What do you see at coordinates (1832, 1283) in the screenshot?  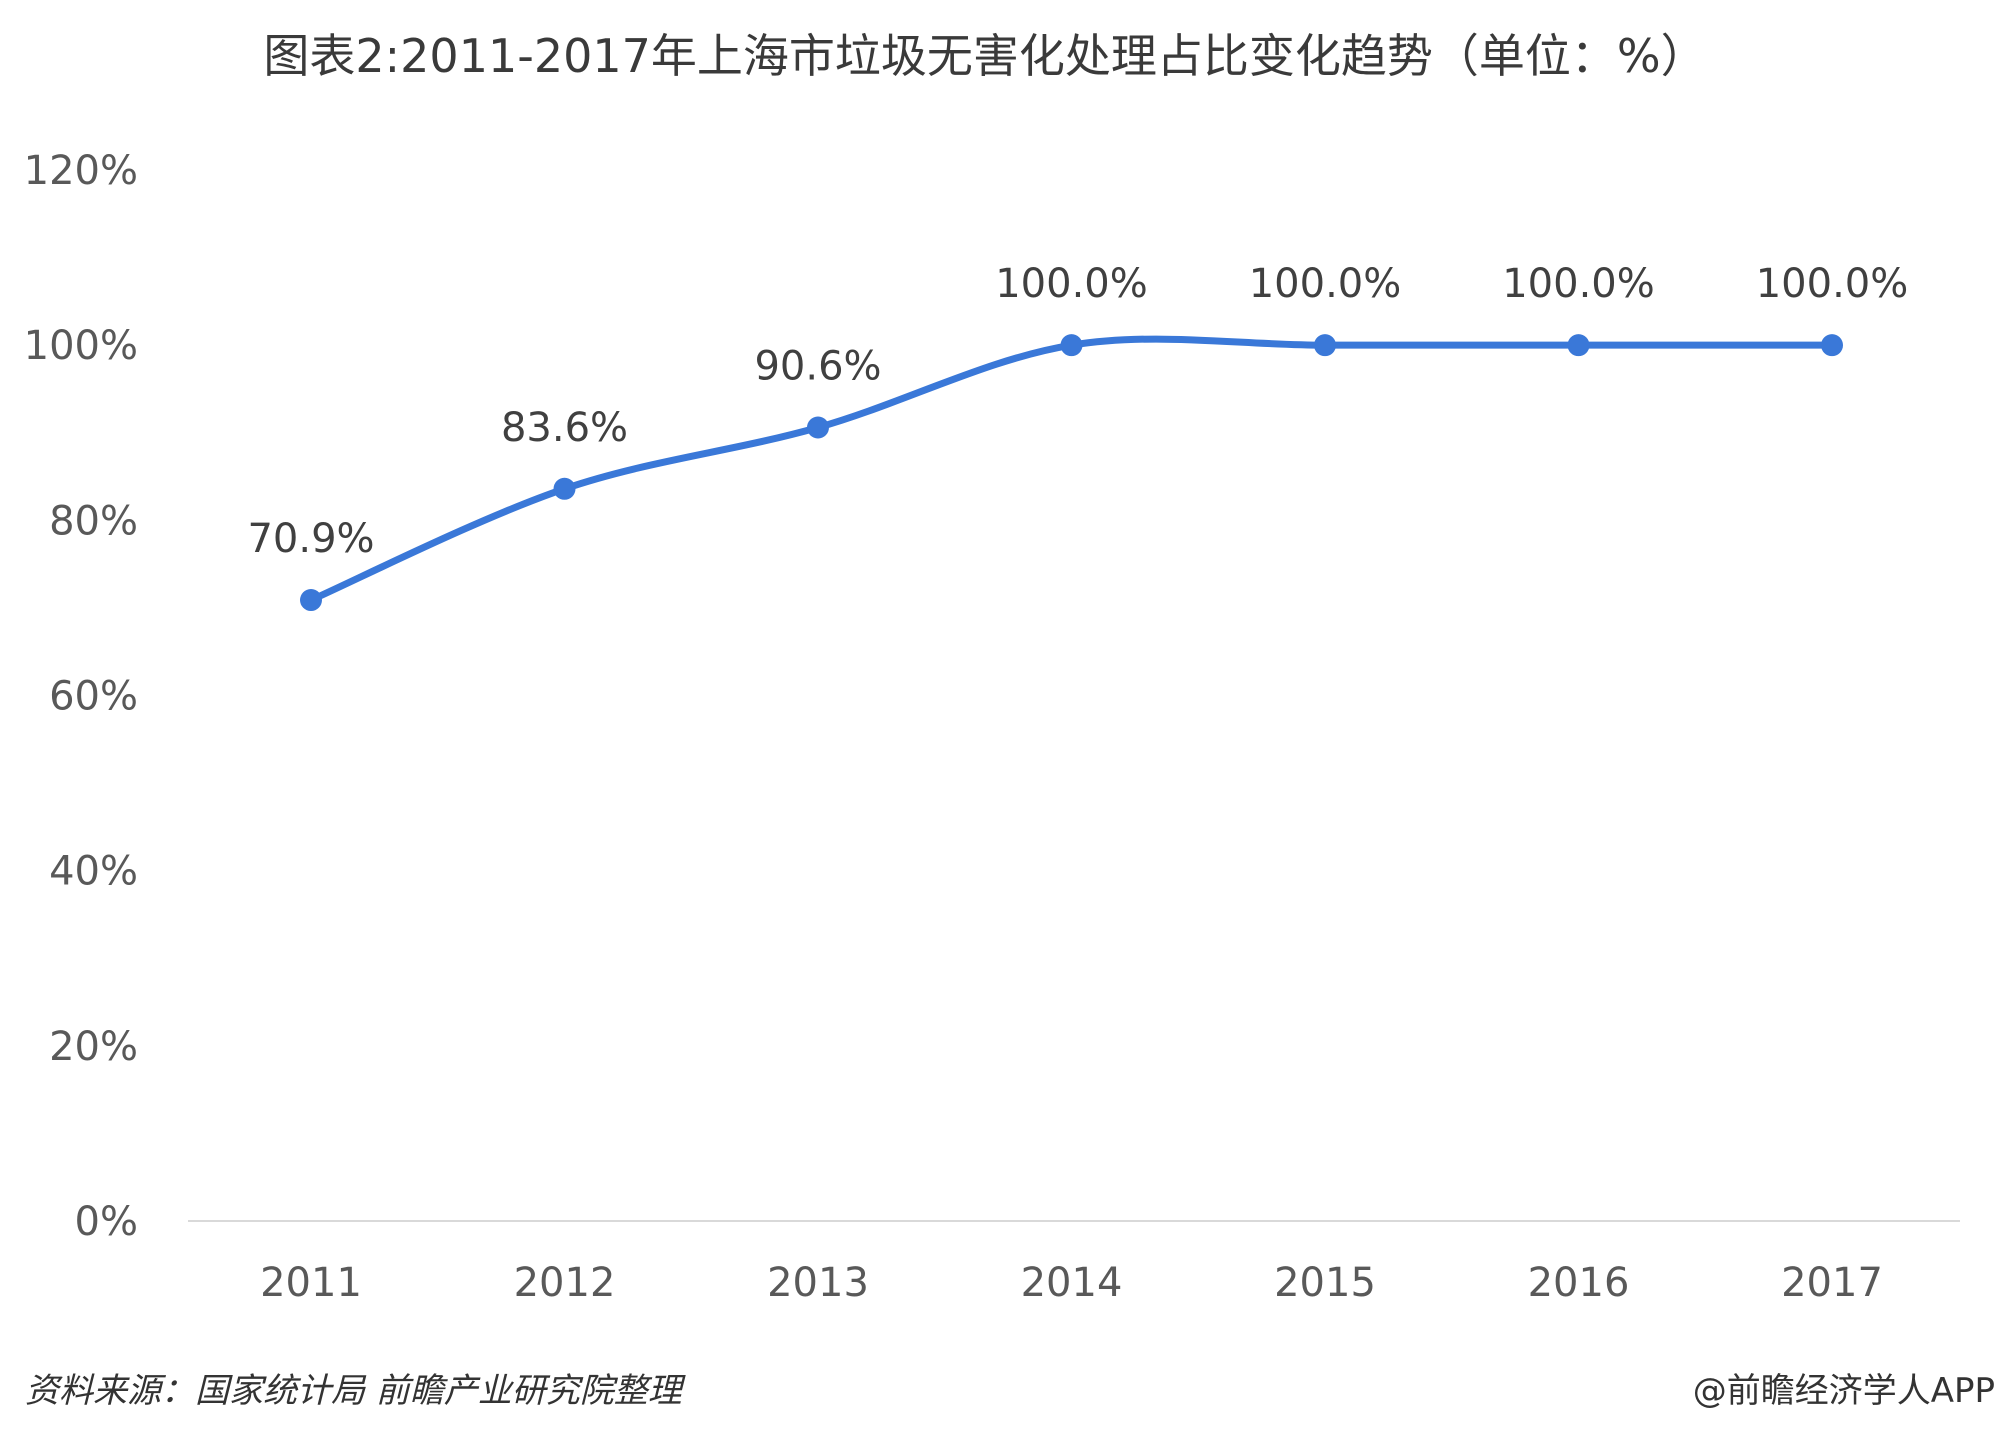 I see `x-tick-label: 2017` at bounding box center [1832, 1283].